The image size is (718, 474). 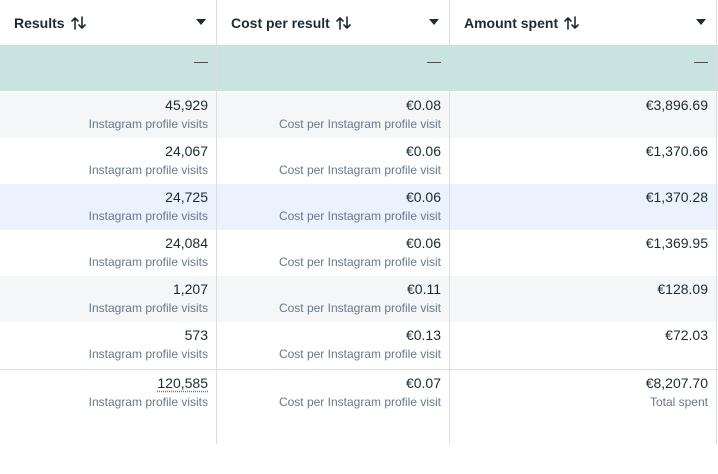 What do you see at coordinates (359, 68) in the screenshot?
I see `summary-row: — — —` at bounding box center [359, 68].